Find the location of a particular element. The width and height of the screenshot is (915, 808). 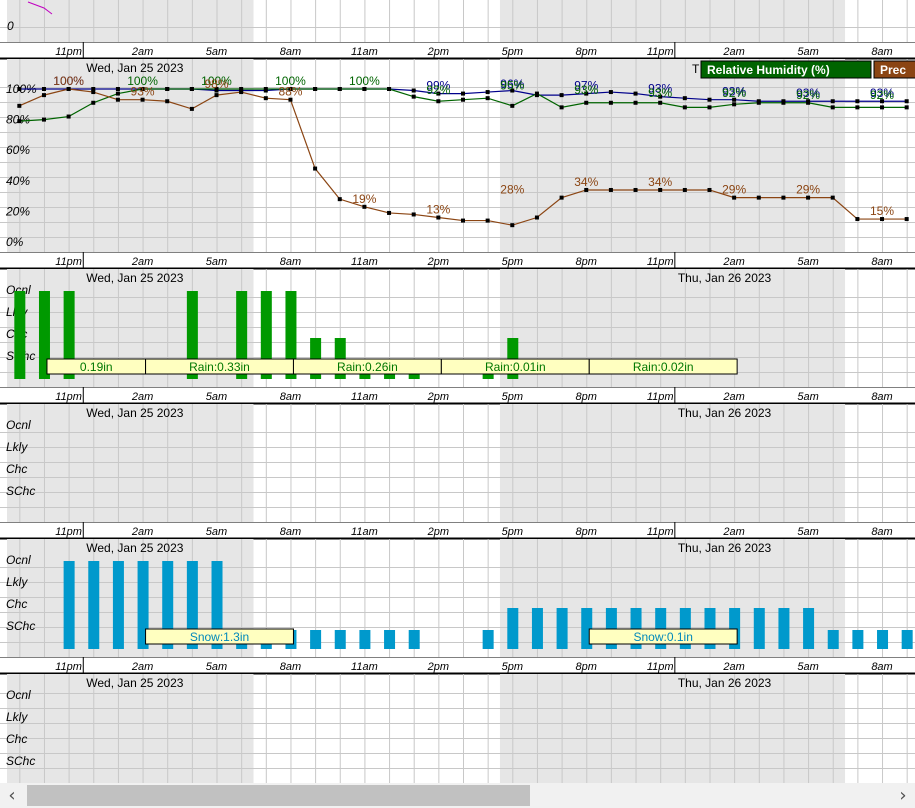

legend-precip-swatch is located at coordinates (894, 69).